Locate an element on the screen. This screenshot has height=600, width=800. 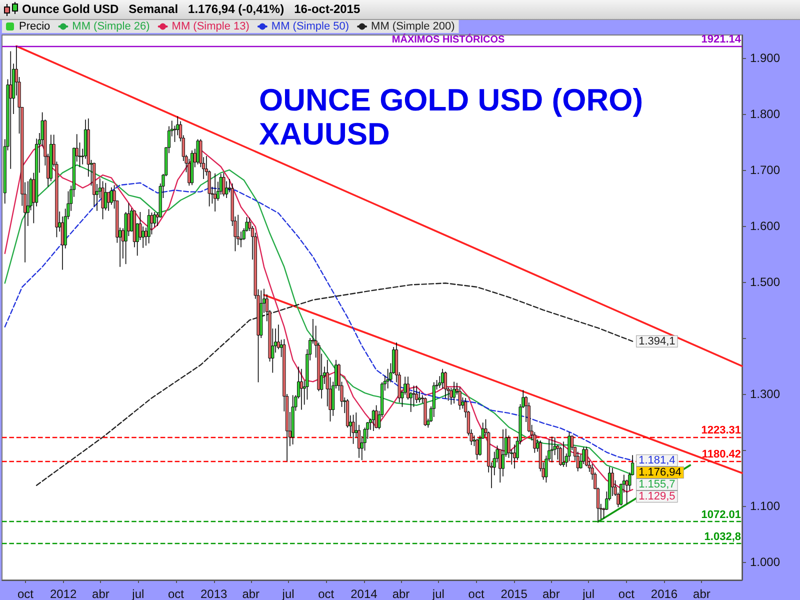
x-tick-label: 2015 is located at coordinates (514, 593).